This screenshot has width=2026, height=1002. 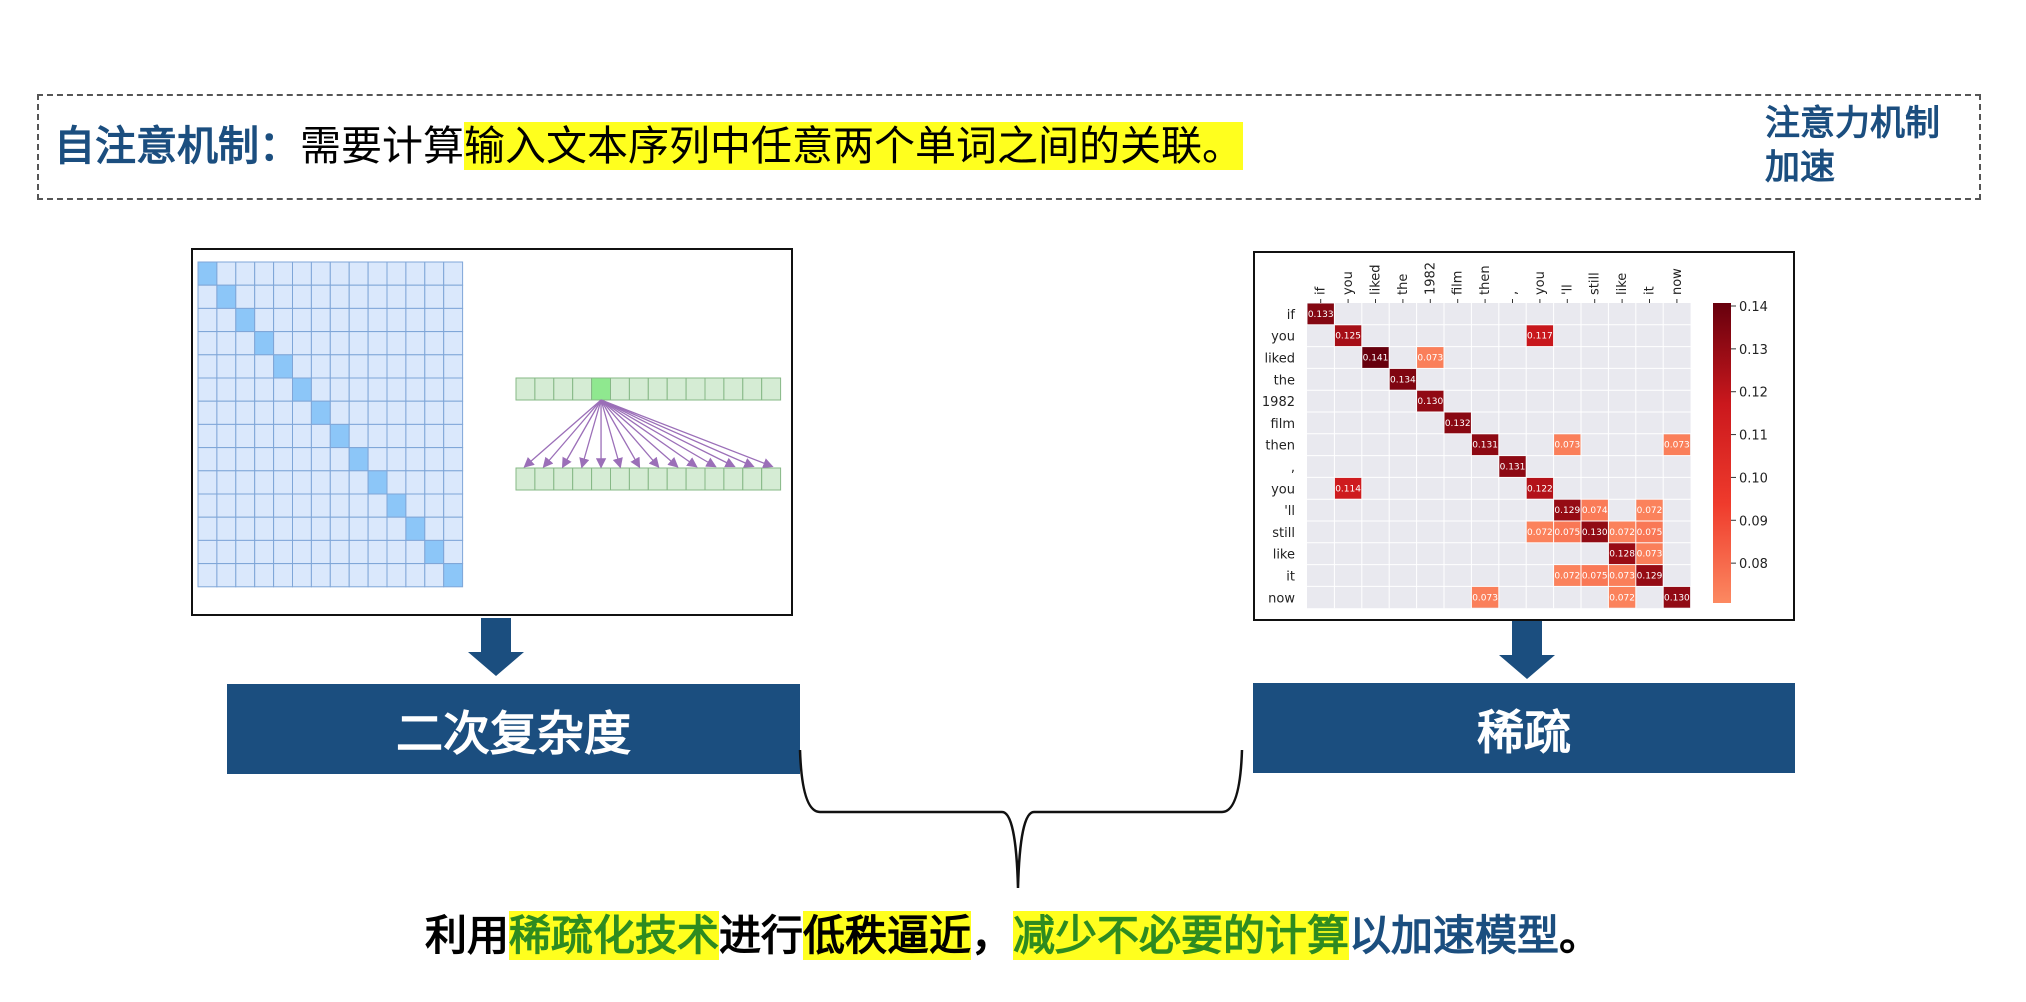 I want to click on heatmap-cell-label: 0.125, so click(x=1348, y=337).